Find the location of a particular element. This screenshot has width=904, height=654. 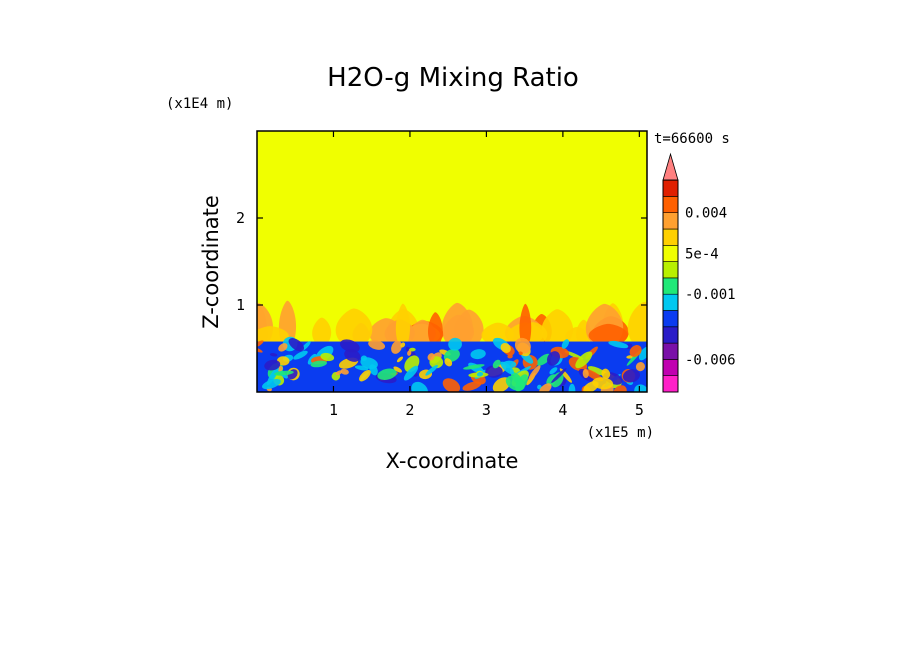

x-axis-label: X-coordinate is located at coordinates (452, 461).